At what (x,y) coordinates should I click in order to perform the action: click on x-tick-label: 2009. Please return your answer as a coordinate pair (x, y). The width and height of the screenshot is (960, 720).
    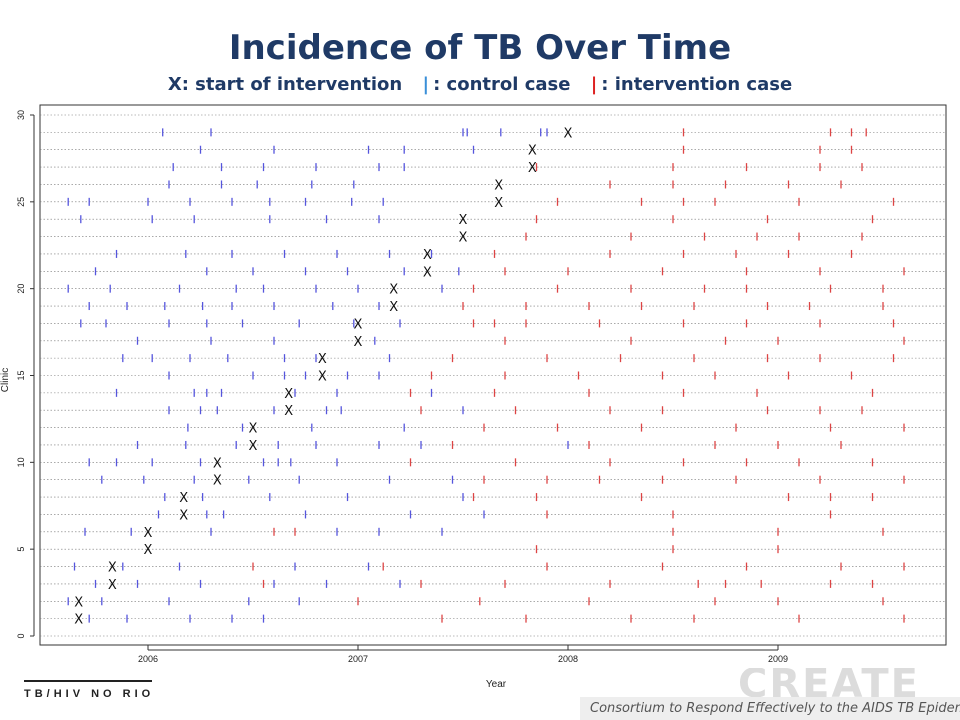
    Looking at the image, I should click on (778, 659).